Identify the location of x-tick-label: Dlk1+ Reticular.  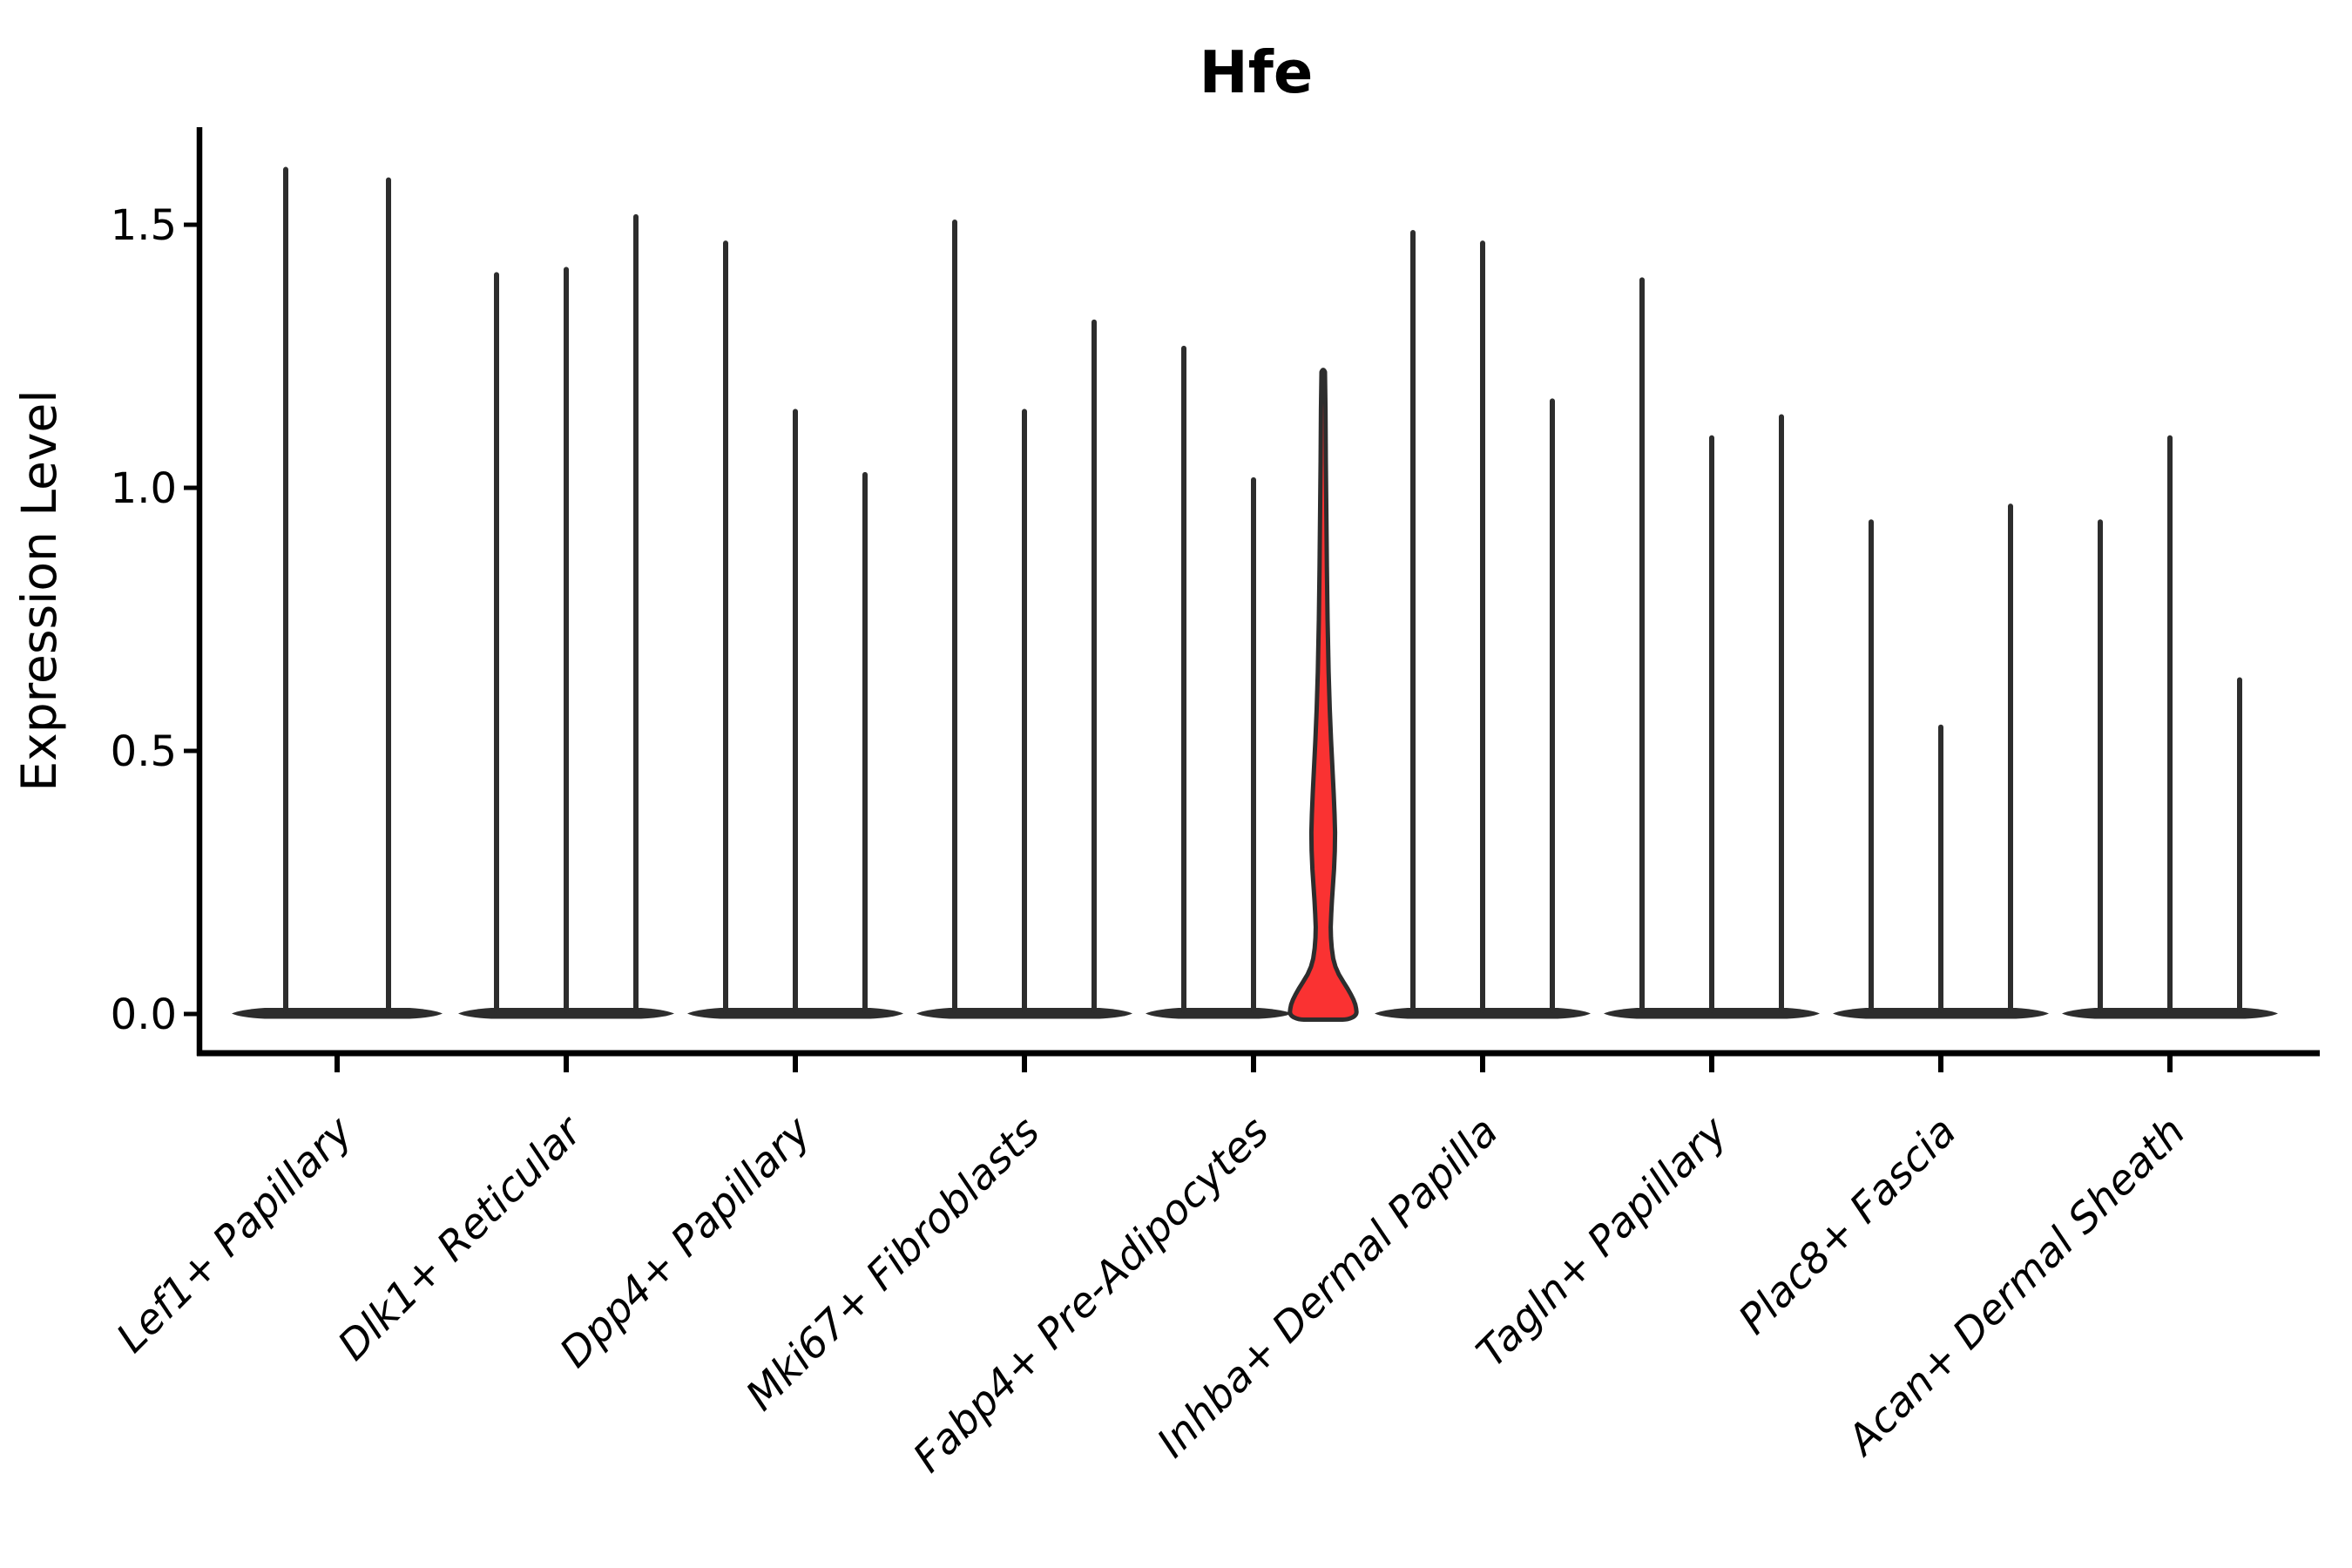
(461, 1238).